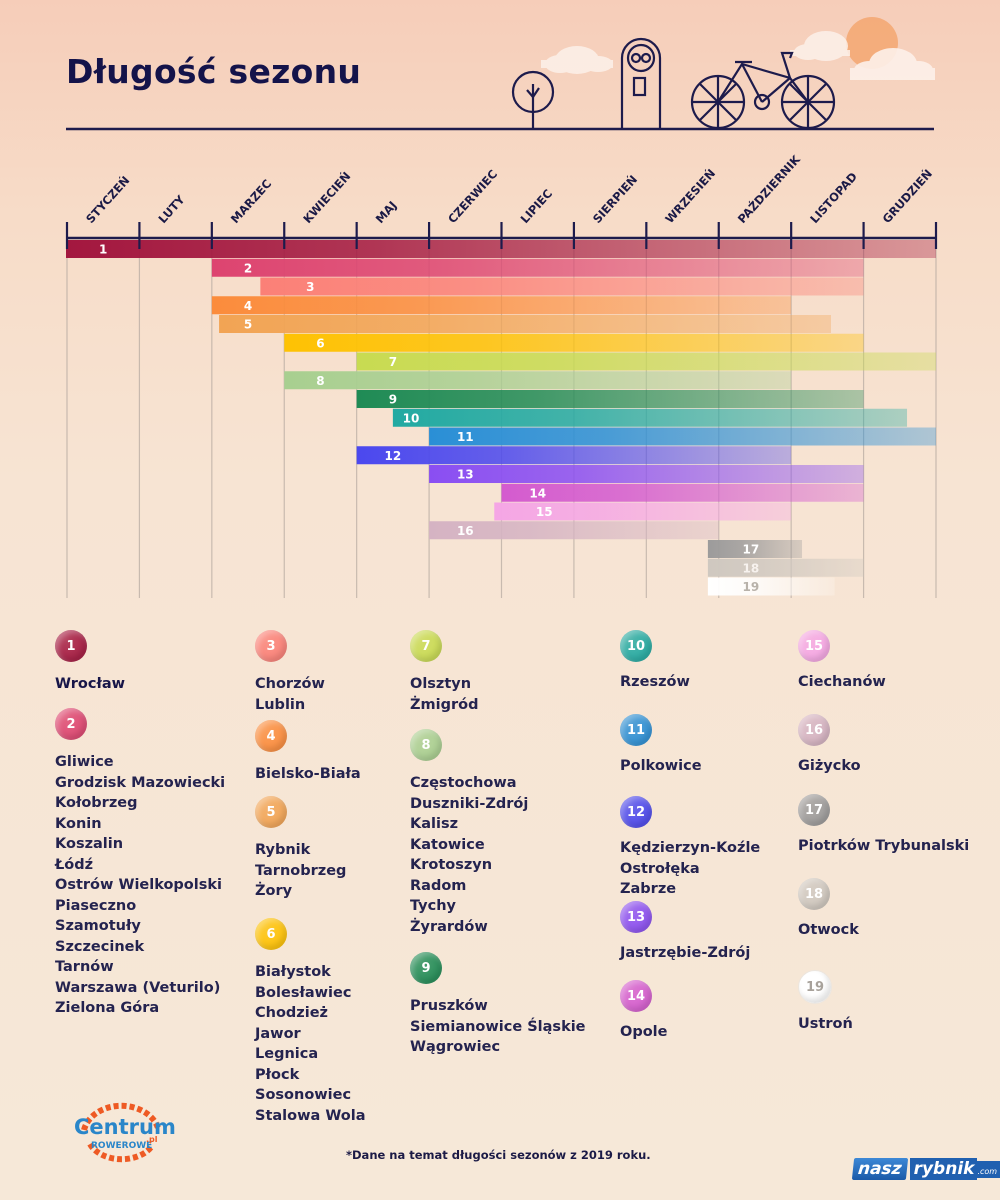  What do you see at coordinates (100, 946) in the screenshot?
I see `legend-city: Szczecinek` at bounding box center [100, 946].